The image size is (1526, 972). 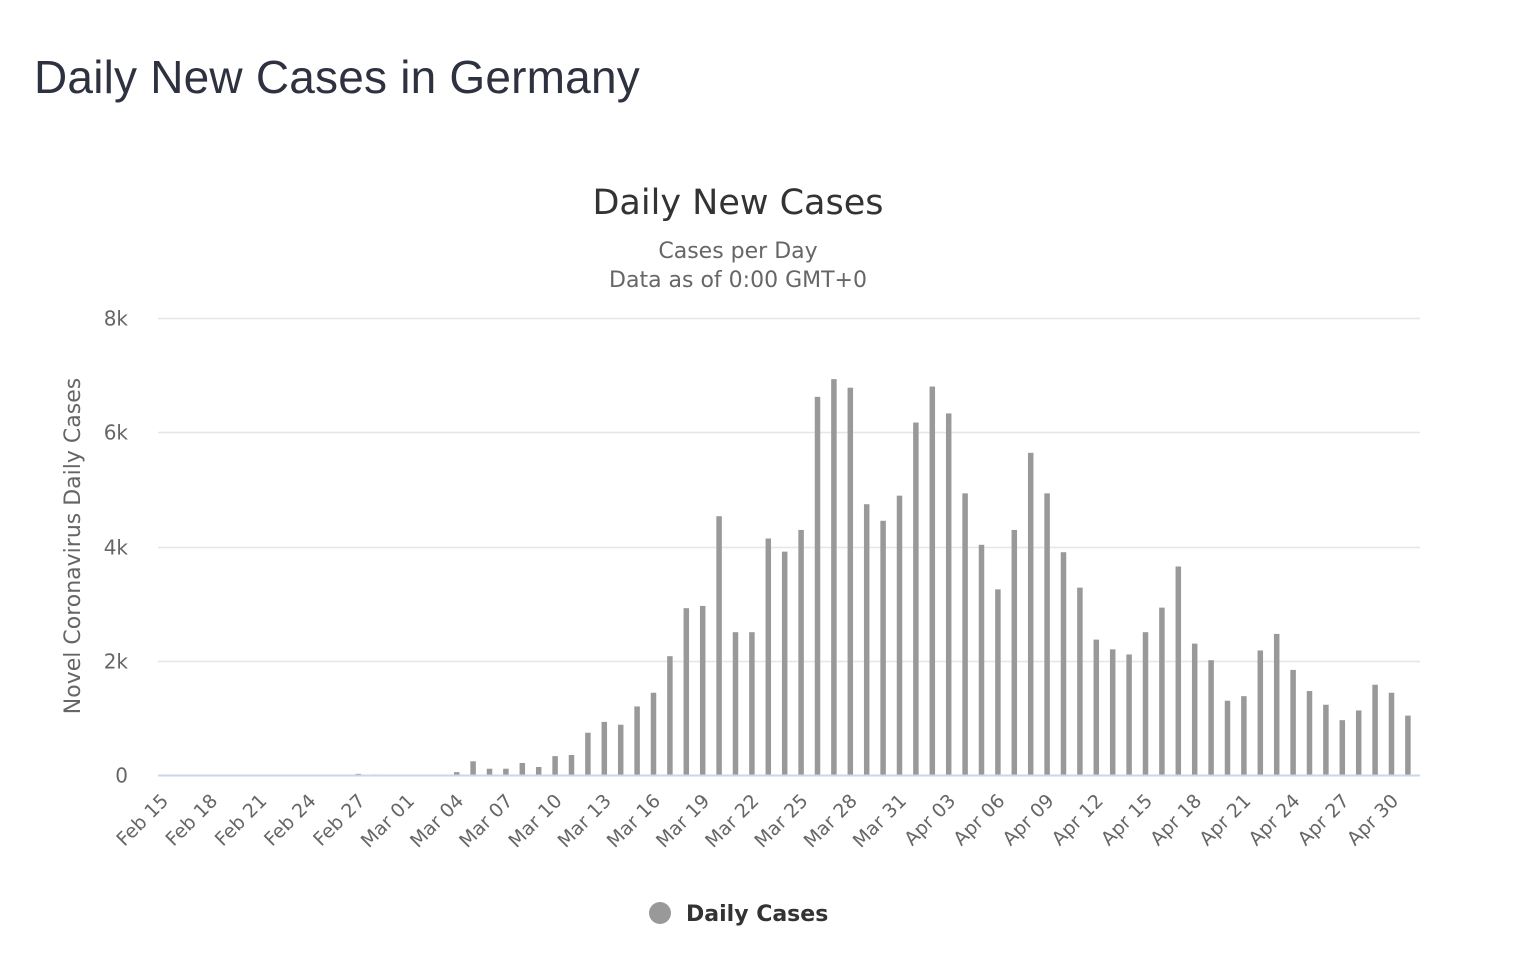 What do you see at coordinates (142, 820) in the screenshot?
I see `x-tick-label: Feb 15` at bounding box center [142, 820].